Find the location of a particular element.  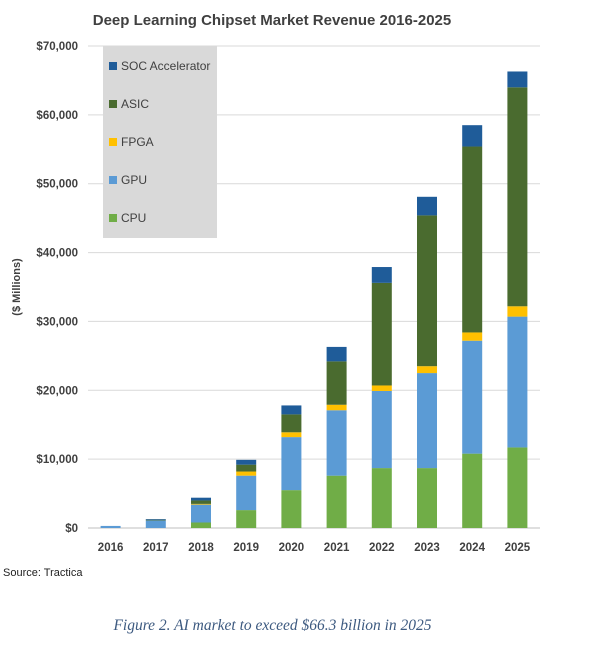

bar-segment-fpga-2024 is located at coordinates (472, 336).